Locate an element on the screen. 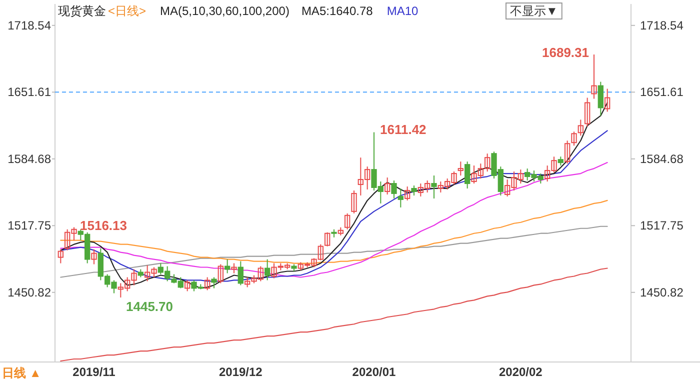 The width and height of the screenshot is (700, 380). annotation: 1516.13 is located at coordinates (103, 225).